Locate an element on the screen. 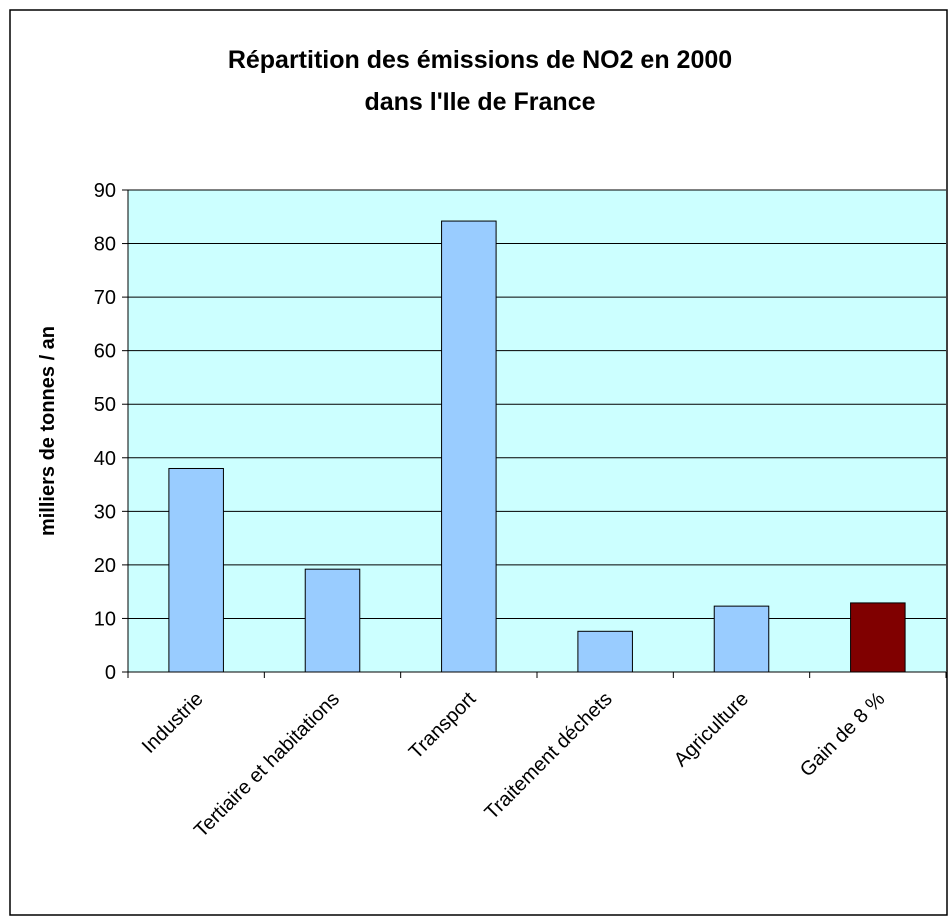 Image resolution: width=949 pixels, height=917 pixels. y-tick-label: 90 is located at coordinates (105, 191).